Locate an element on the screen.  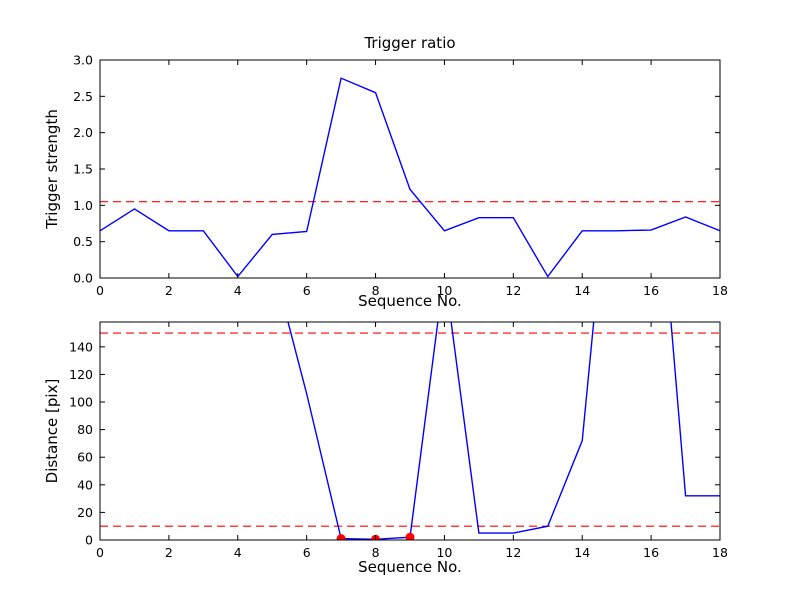
y-tick-label: 120 is located at coordinates (81, 374).